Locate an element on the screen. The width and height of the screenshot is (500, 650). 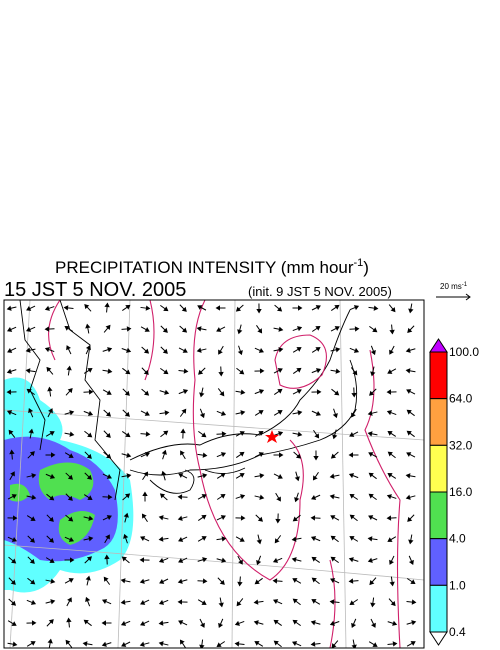
colorbar-over is located at coordinates (438, 345).